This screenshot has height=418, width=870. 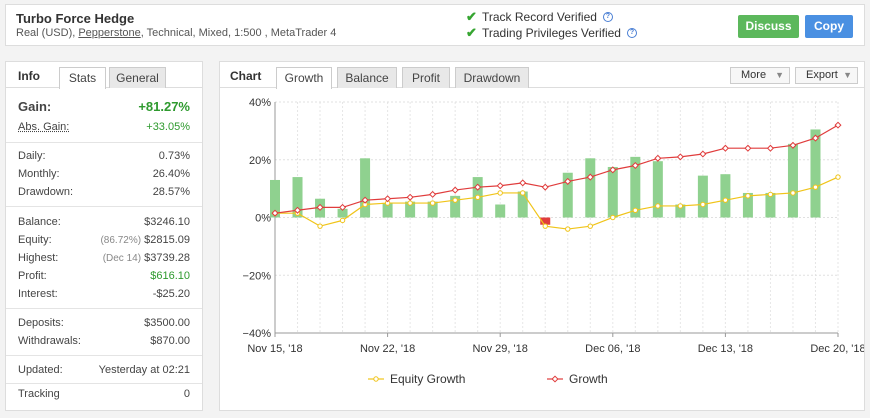 I want to click on drawdown-value: 28.57%, so click(x=171, y=192).